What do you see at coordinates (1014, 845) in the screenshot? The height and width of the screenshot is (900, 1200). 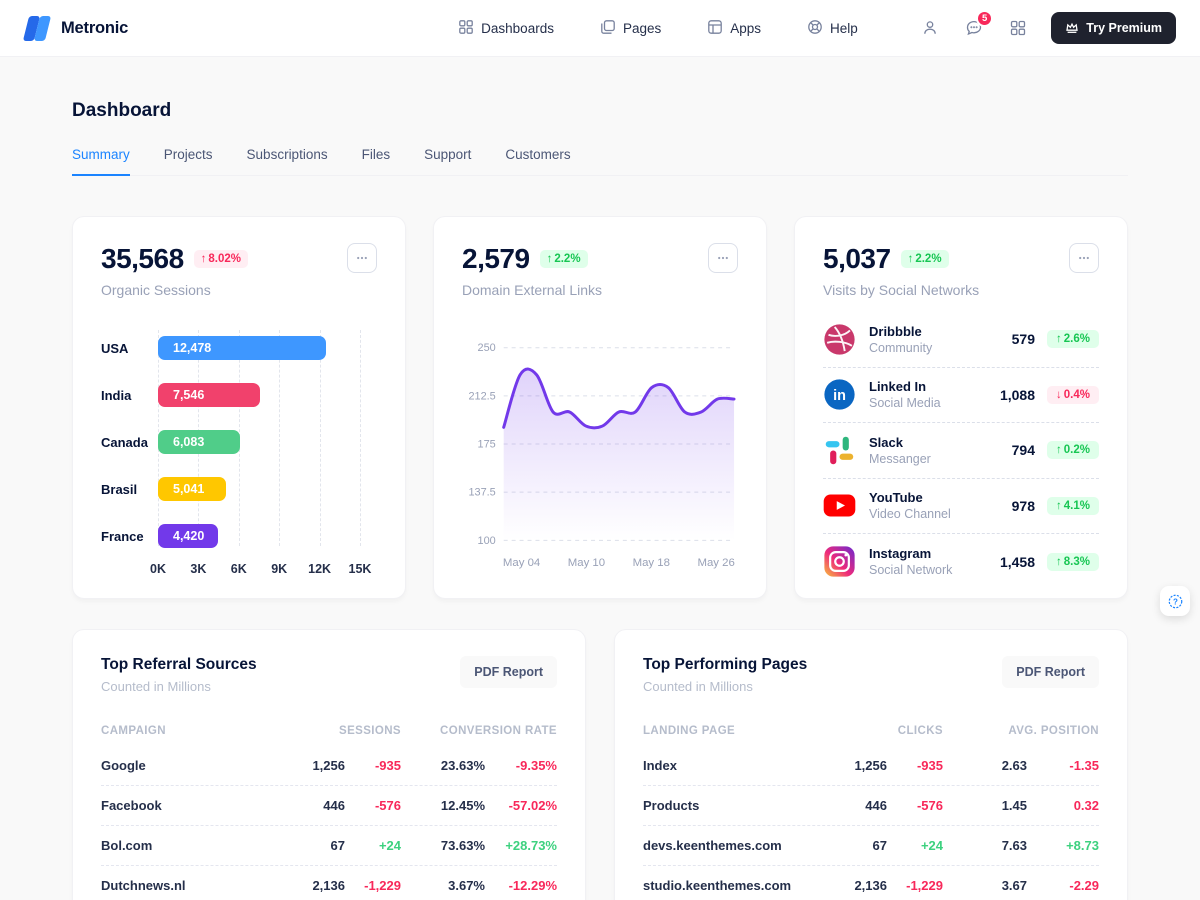 I see `row-value-2: 7.63` at bounding box center [1014, 845].